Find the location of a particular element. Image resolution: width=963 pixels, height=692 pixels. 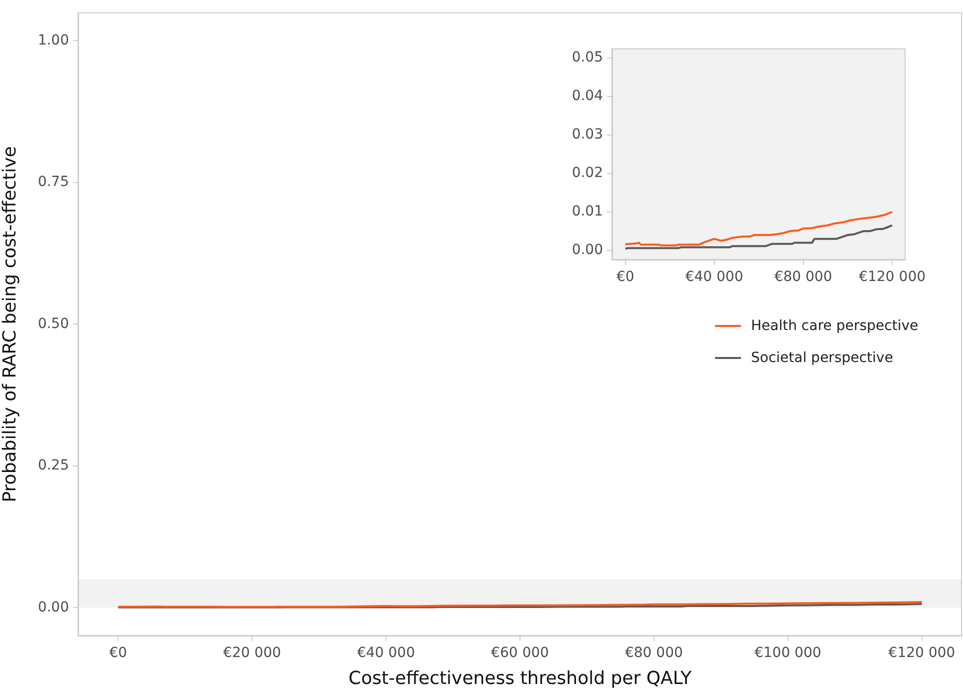

y-tick-label: 0.25 is located at coordinates (53, 466).